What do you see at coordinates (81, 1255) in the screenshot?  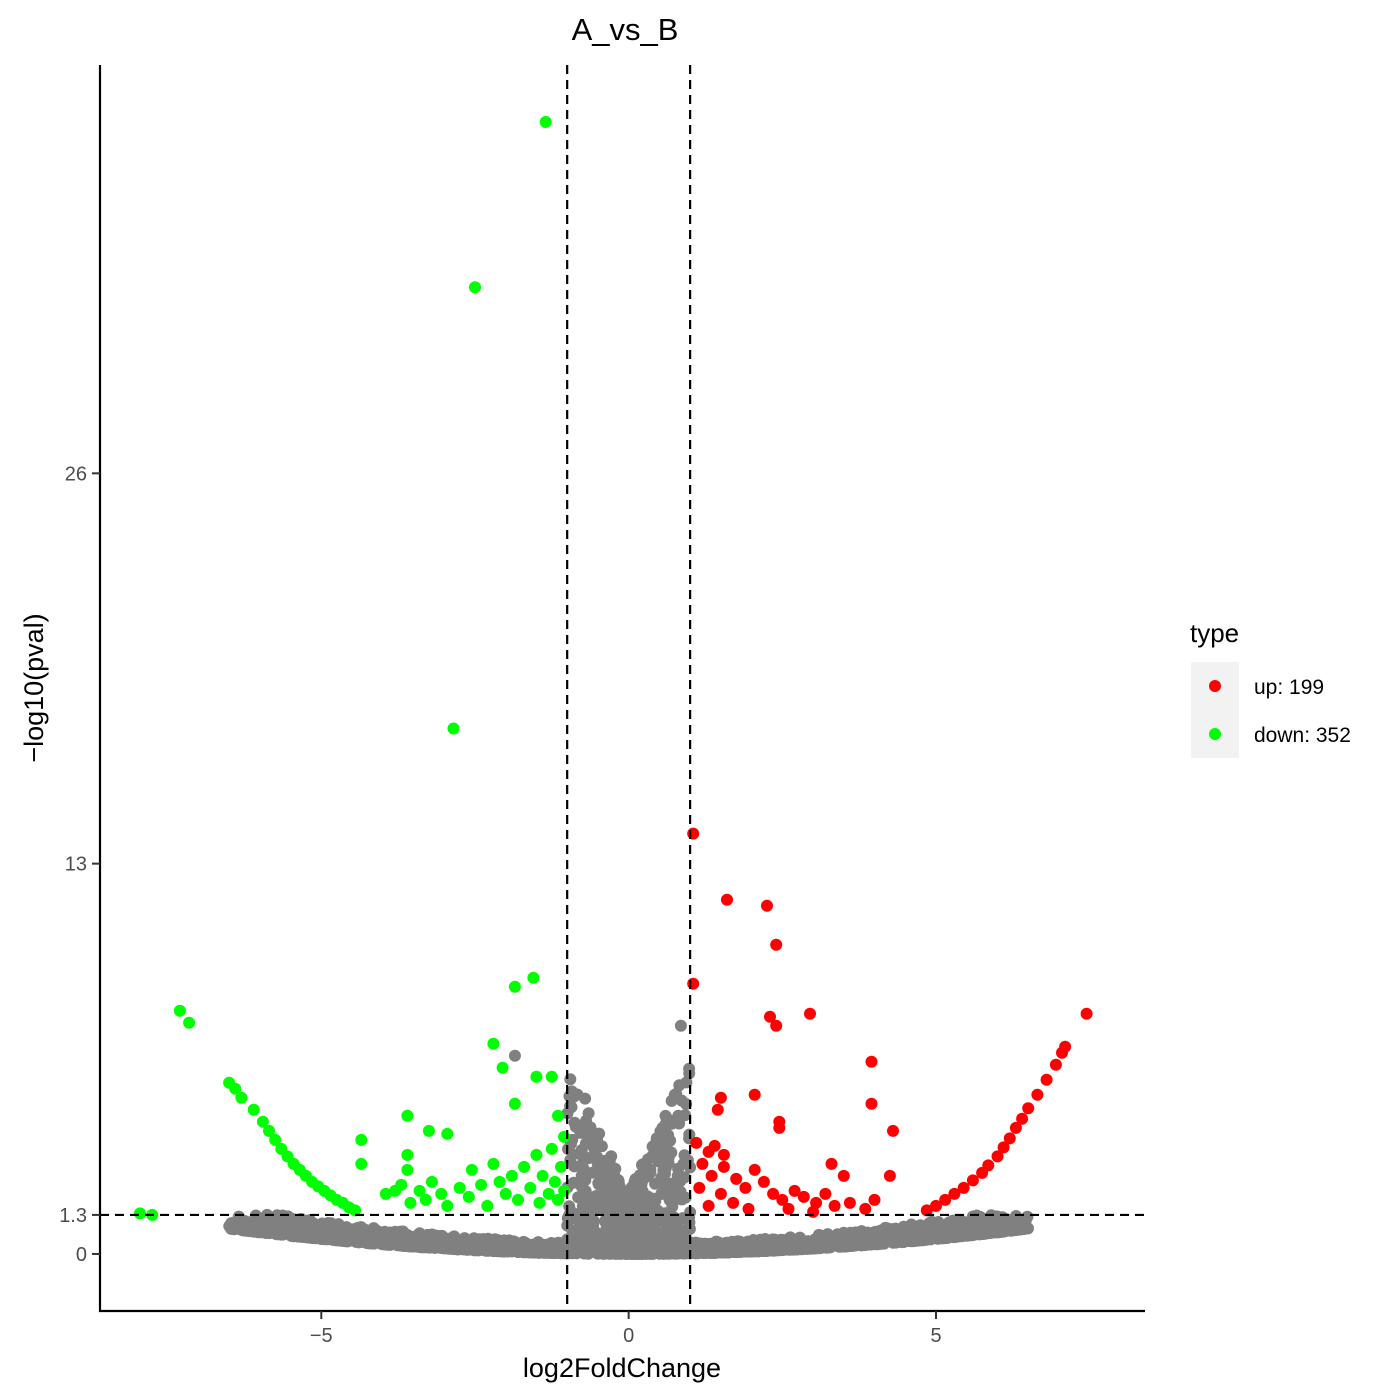 I see `y-tick-label: 0` at bounding box center [81, 1255].